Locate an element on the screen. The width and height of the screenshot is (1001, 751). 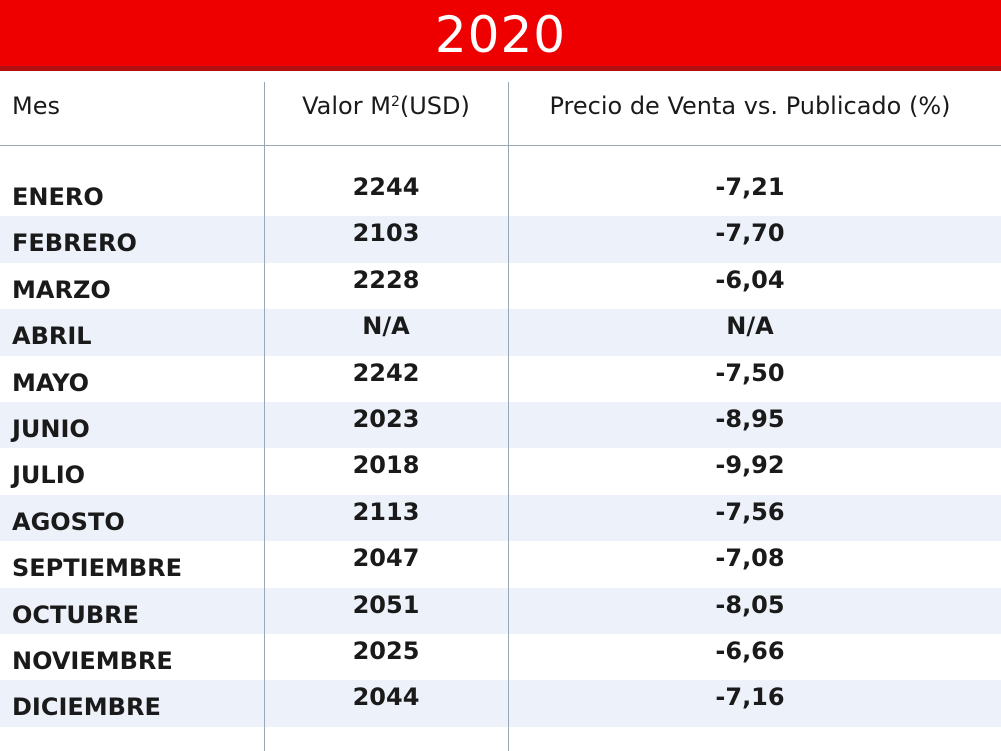
cell-mes: ABRIL is located at coordinates (52, 336).